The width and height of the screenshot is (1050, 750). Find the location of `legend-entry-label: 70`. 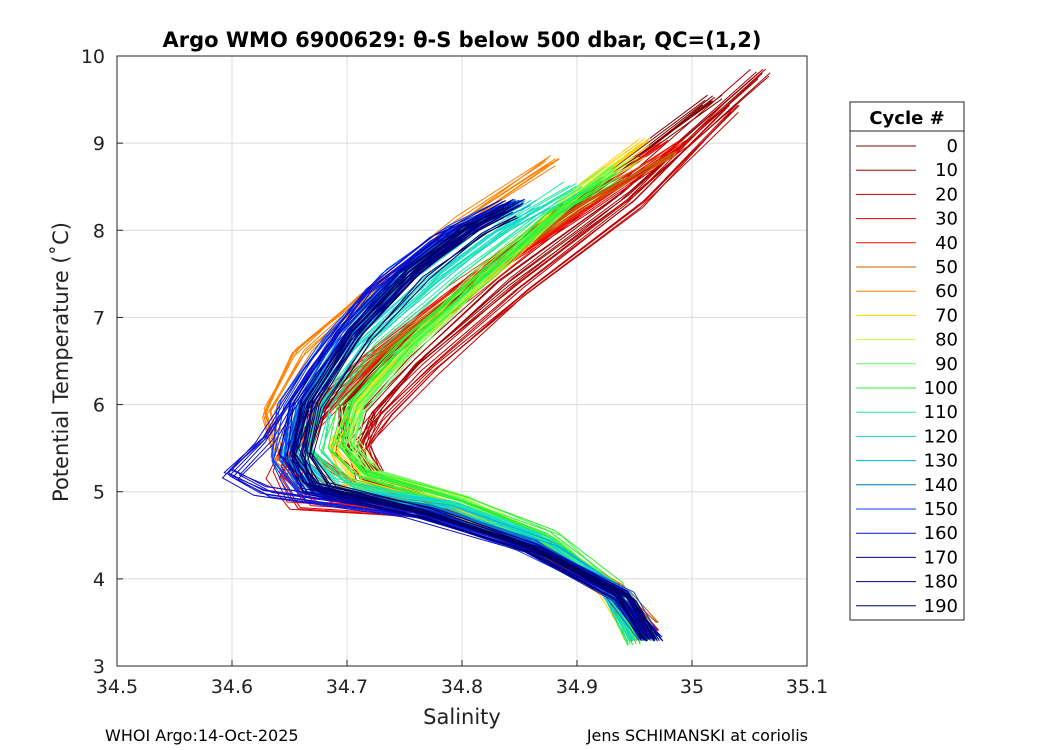

legend-entry-label: 70 is located at coordinates (946, 315).